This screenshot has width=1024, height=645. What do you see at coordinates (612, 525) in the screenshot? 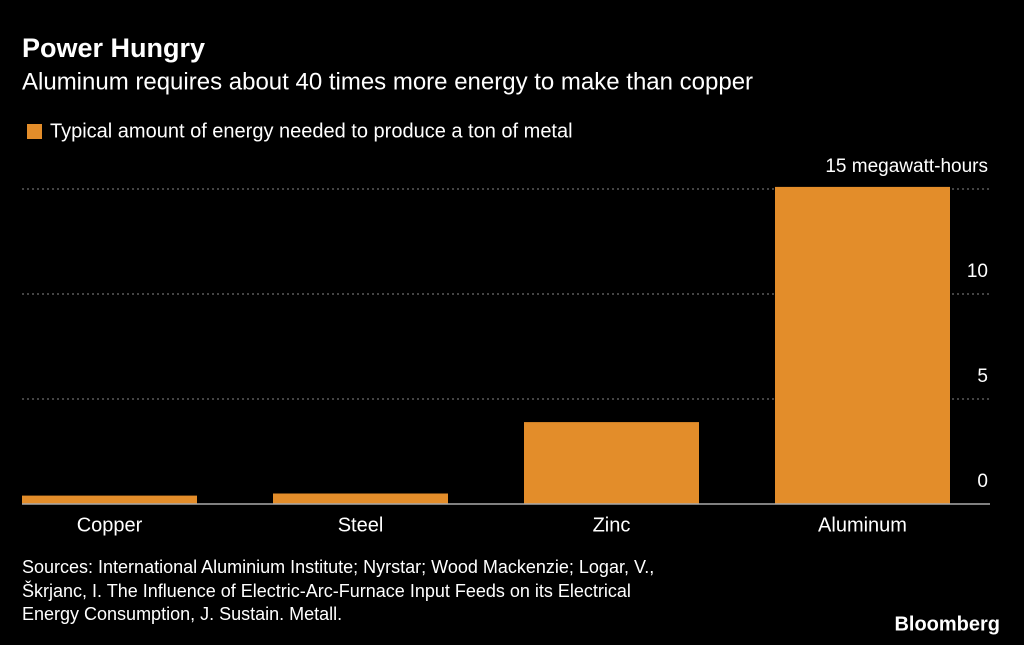
I see `x-tick-label: Zinc` at bounding box center [612, 525].